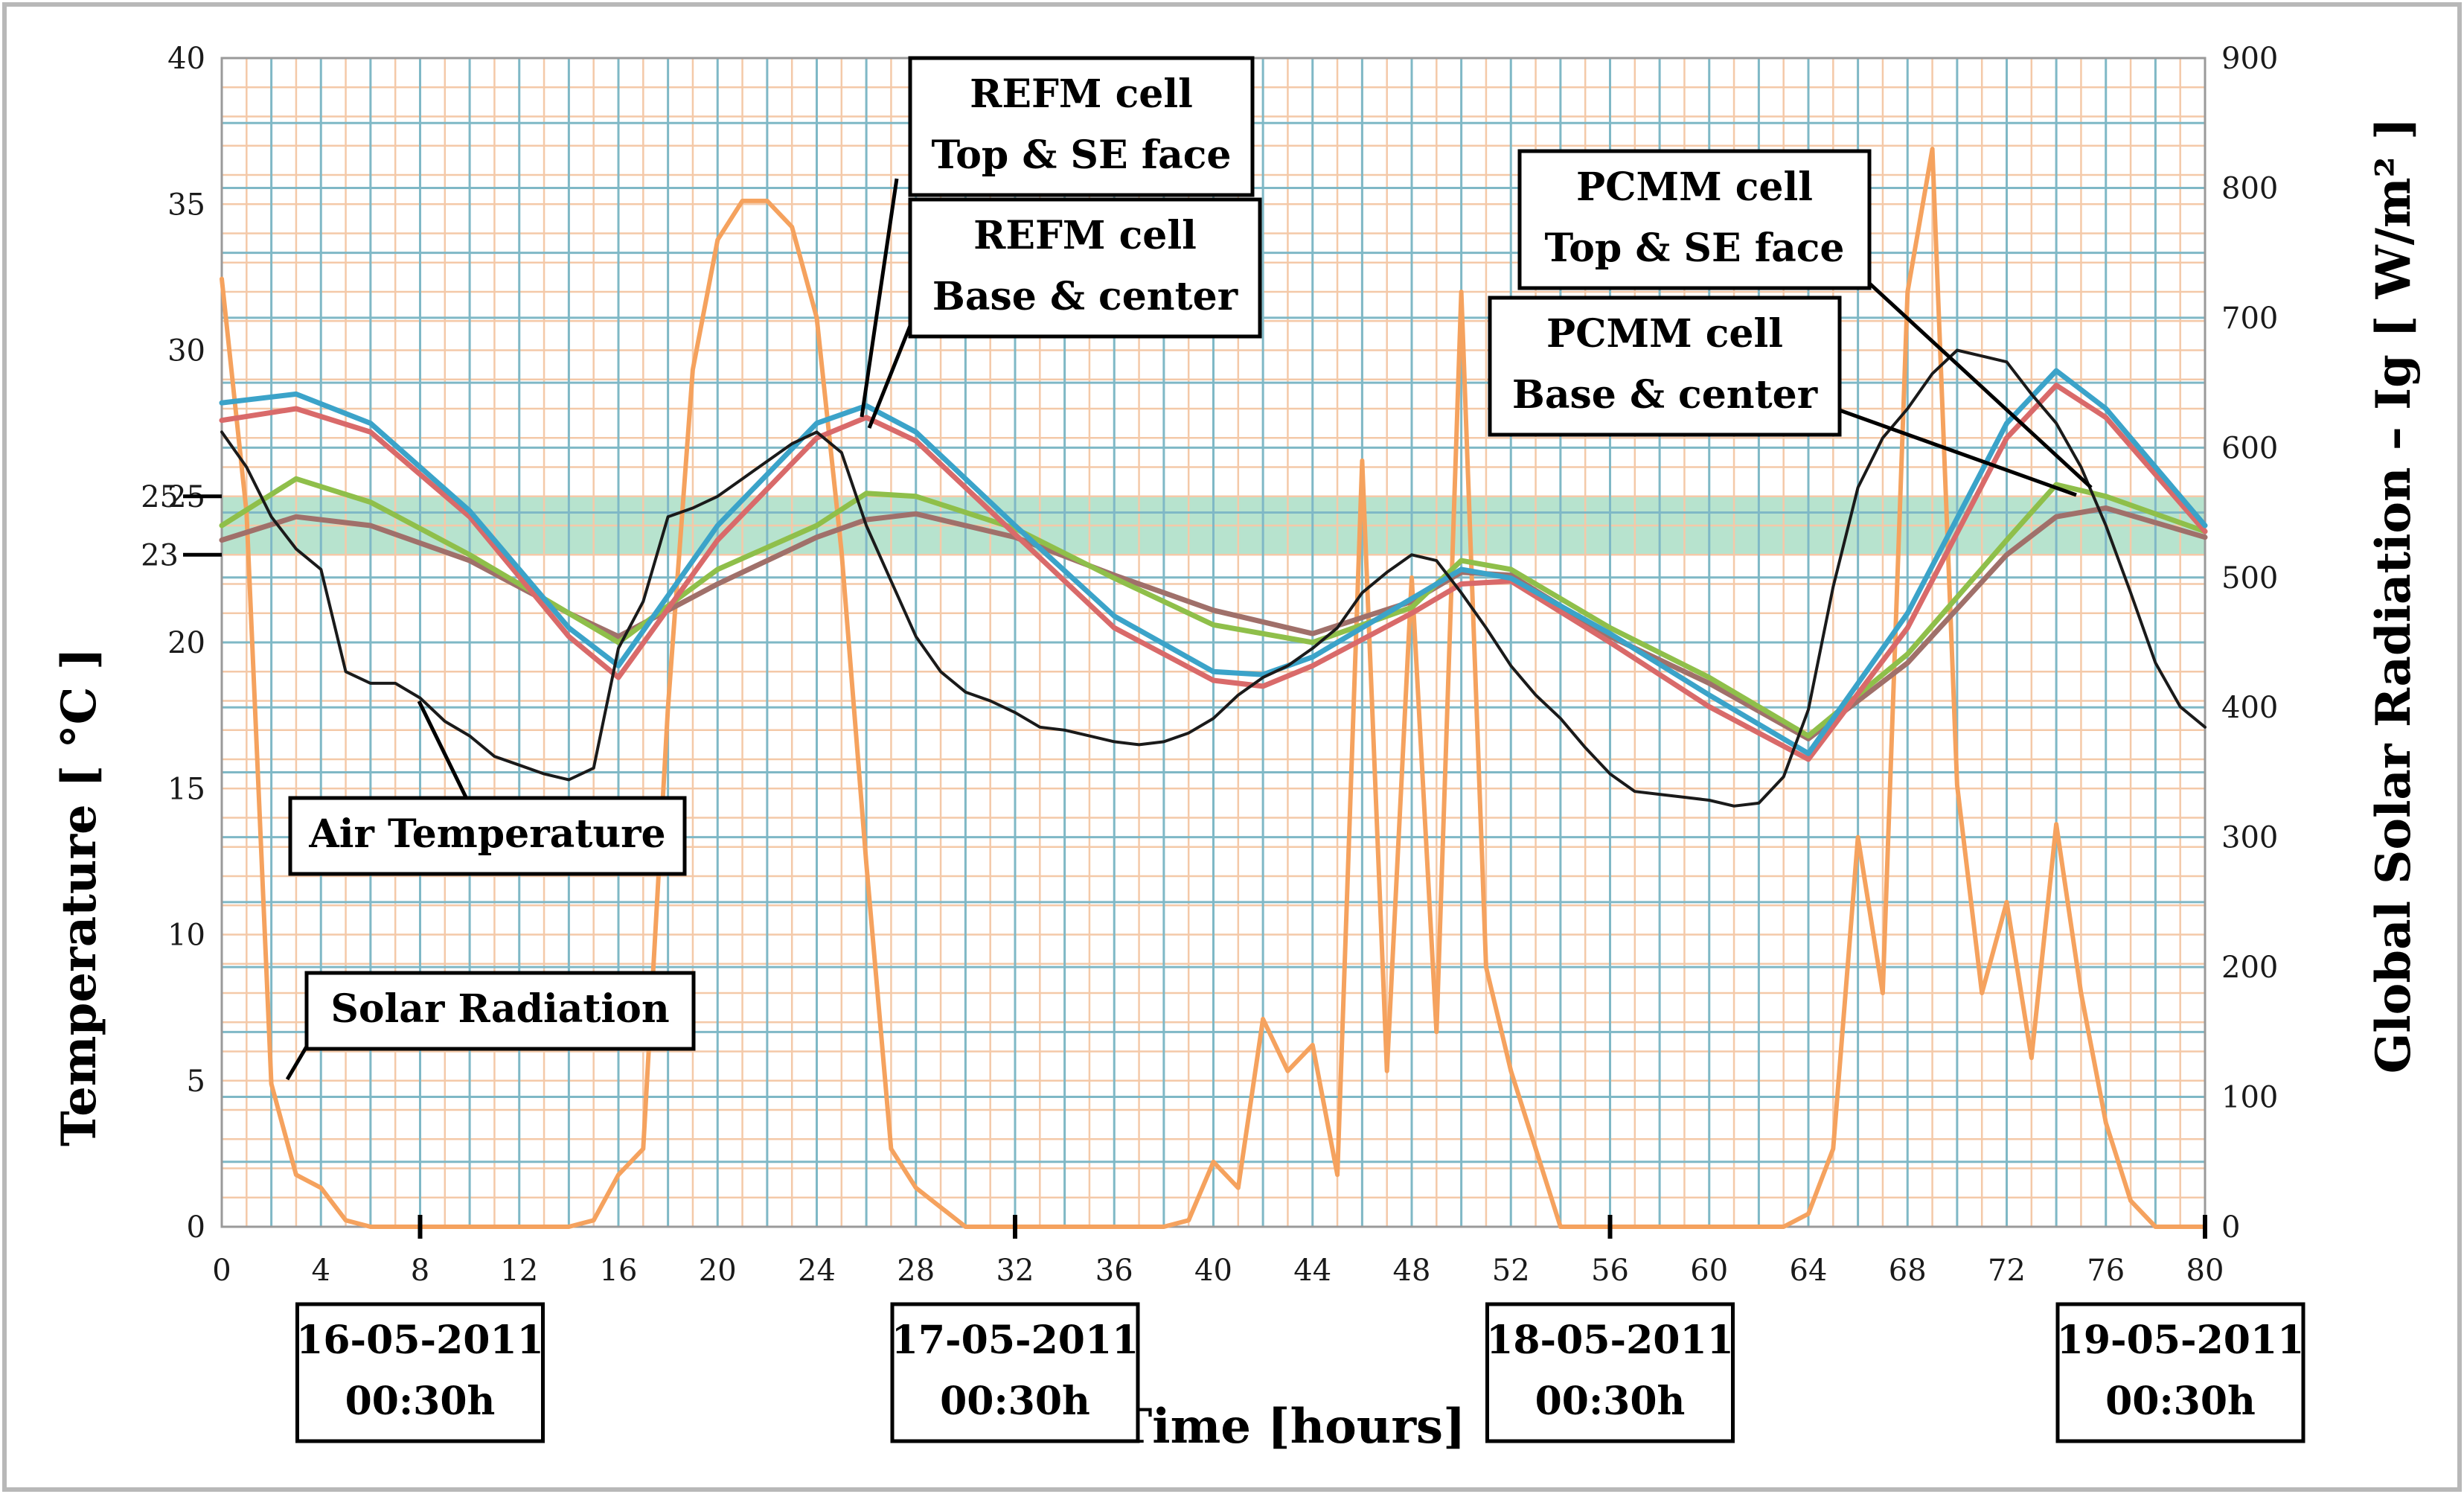 This screenshot has height=1494, width=2464. What do you see at coordinates (879, 298) in the screenshot?
I see `leader-refm-top` at bounding box center [879, 298].